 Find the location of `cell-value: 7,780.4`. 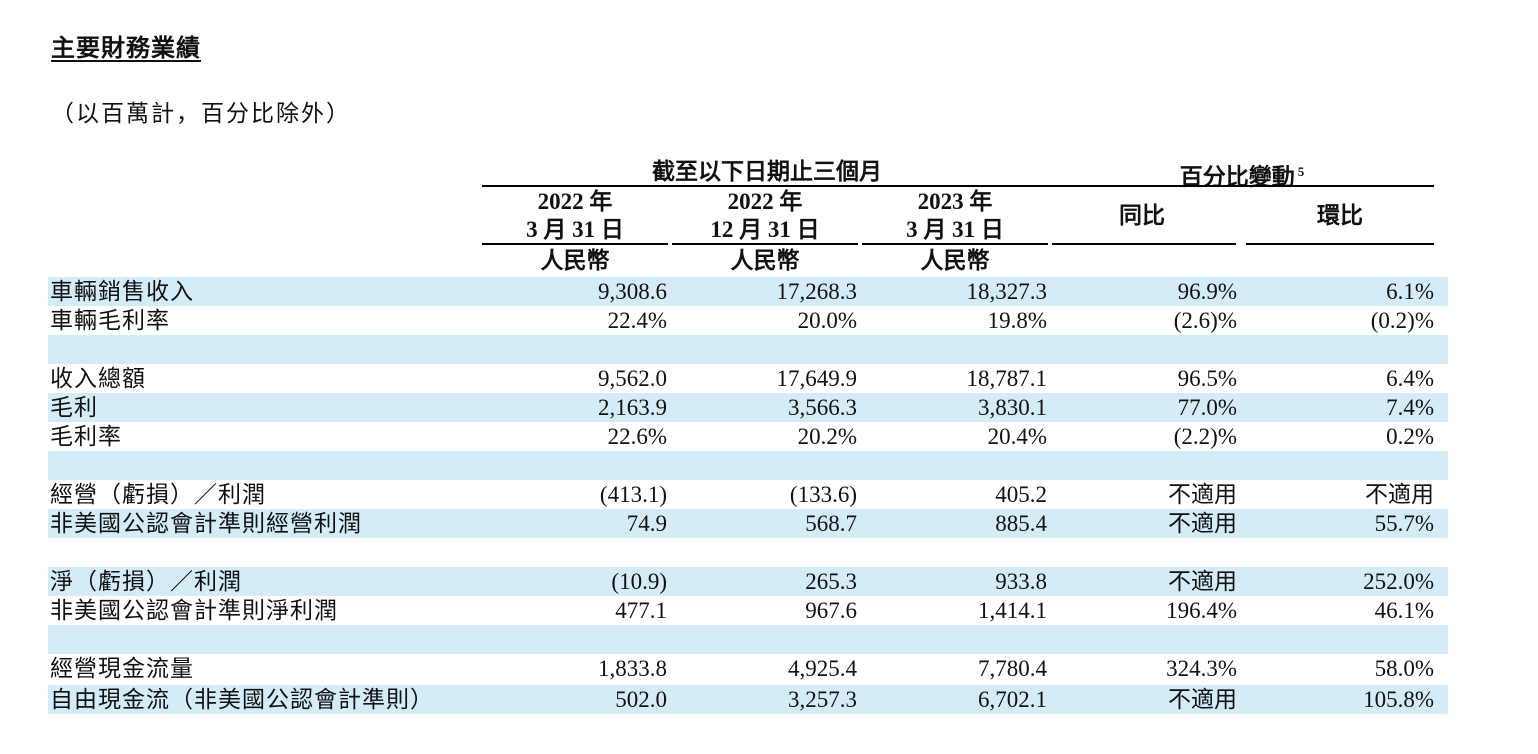

cell-value: 7,780.4 is located at coordinates (1012, 668).